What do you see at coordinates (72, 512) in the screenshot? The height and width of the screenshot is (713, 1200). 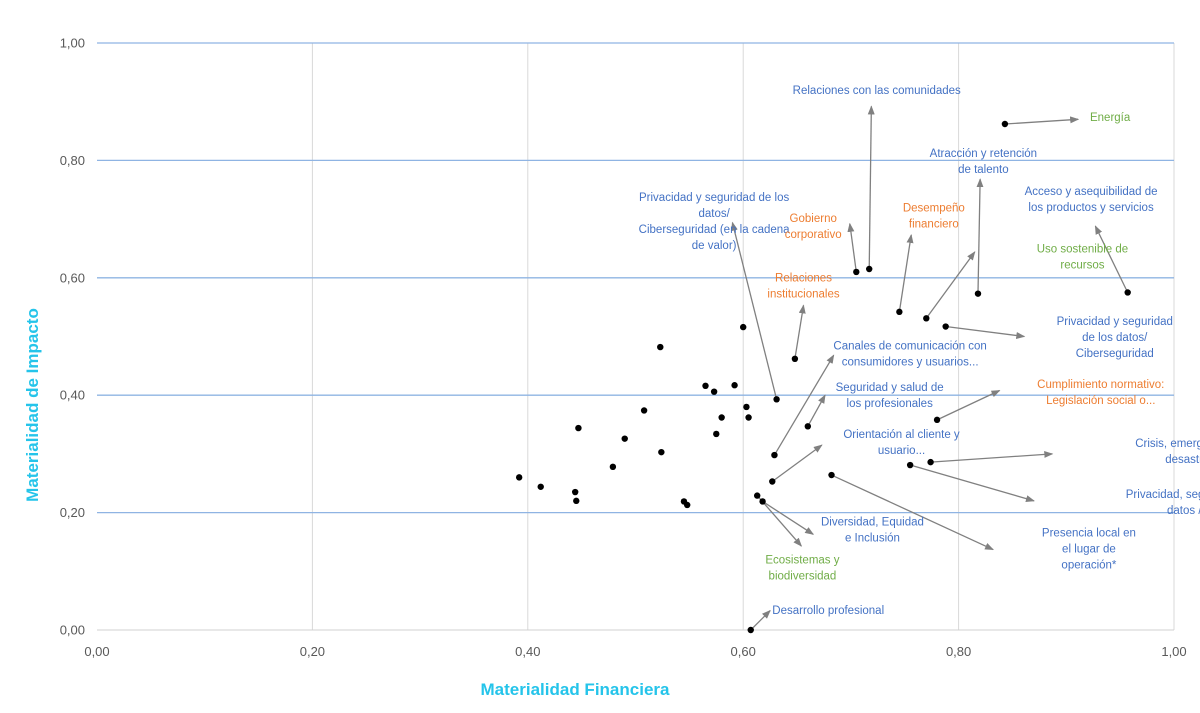 I see `y-tick-label: 0,20` at bounding box center [72, 512].